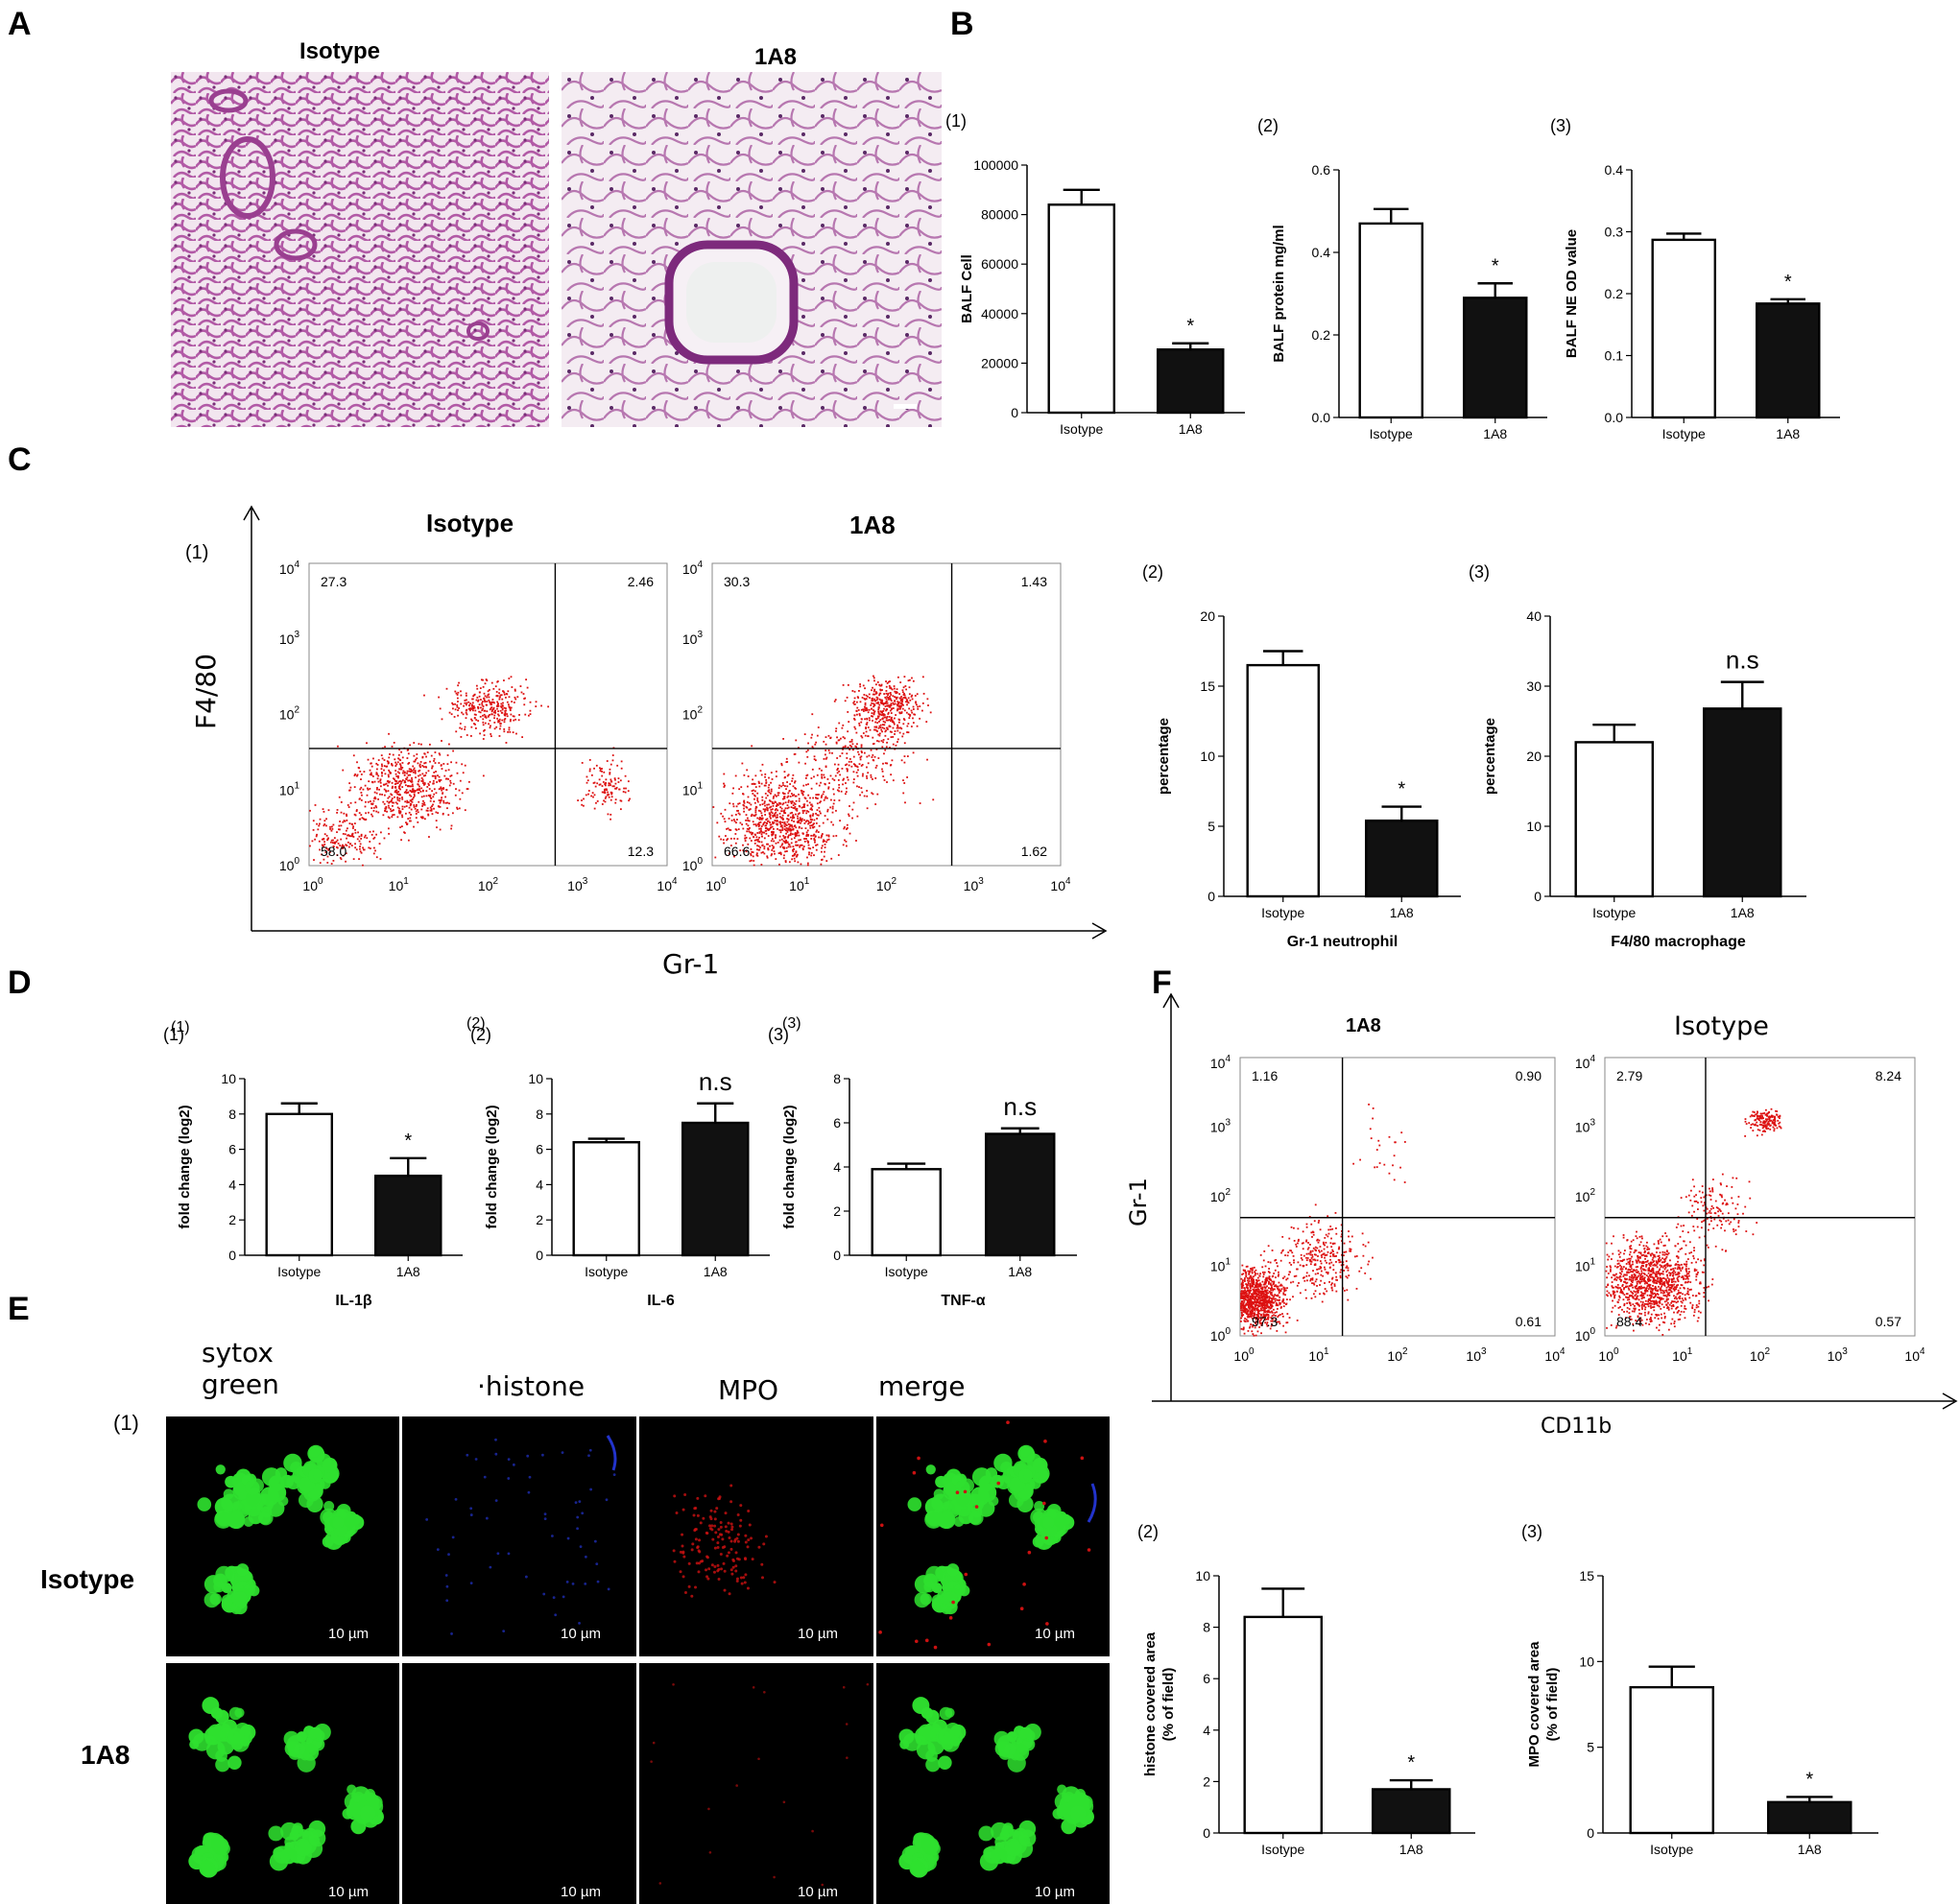 The width and height of the screenshot is (1960, 1904). What do you see at coordinates (1586, 1575) in the screenshot?
I see `y-tick-label: 15` at bounding box center [1586, 1575].